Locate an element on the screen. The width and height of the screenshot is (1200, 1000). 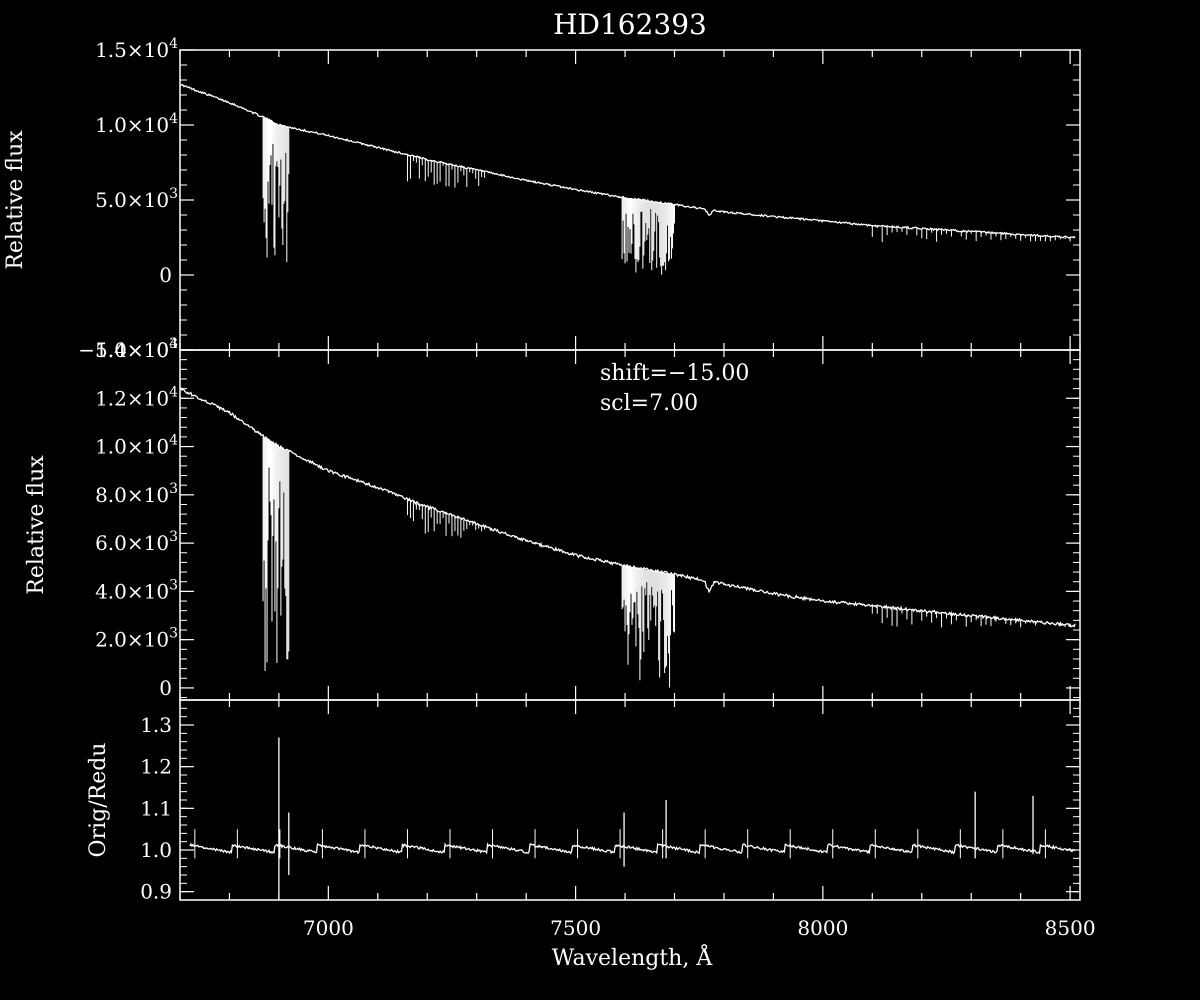
y-tick-label: 1.3 is located at coordinates (156, 725).